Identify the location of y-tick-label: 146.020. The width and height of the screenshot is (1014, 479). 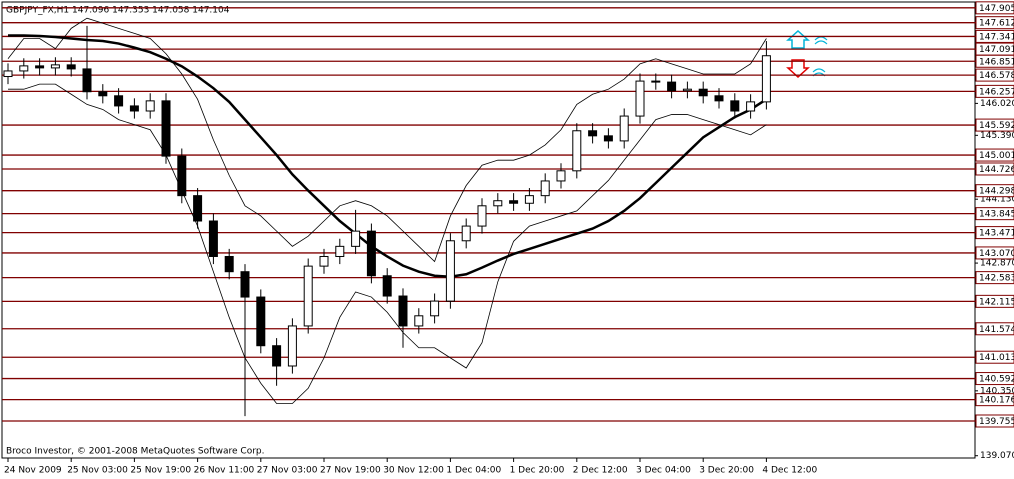
(997, 104).